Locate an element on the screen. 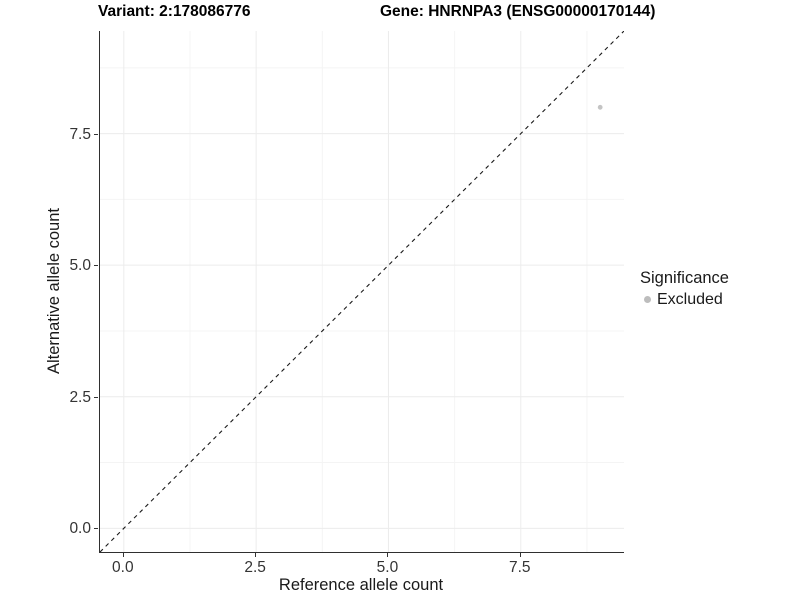  y-axis-tick-label: 5.0 is located at coordinates (80, 266).